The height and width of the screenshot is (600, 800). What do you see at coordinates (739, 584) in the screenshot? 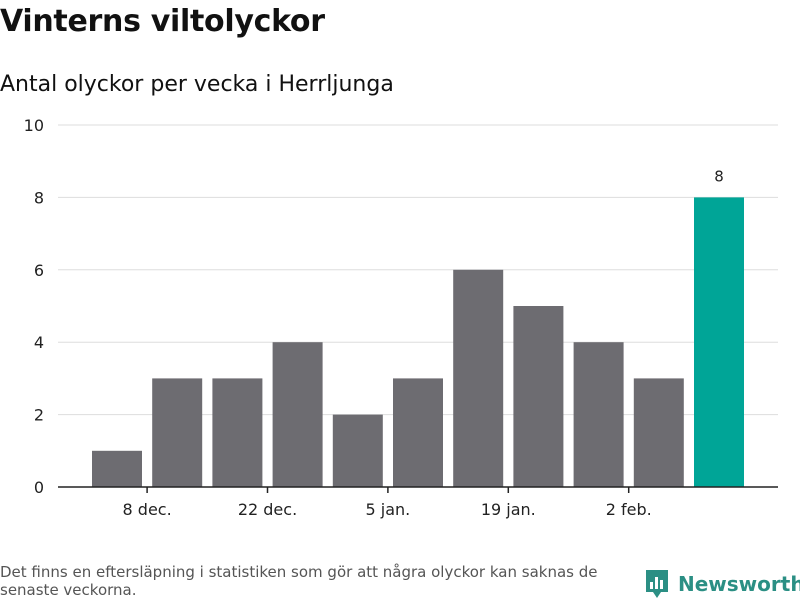
I see `brand-name: Newsworthy` at bounding box center [739, 584].